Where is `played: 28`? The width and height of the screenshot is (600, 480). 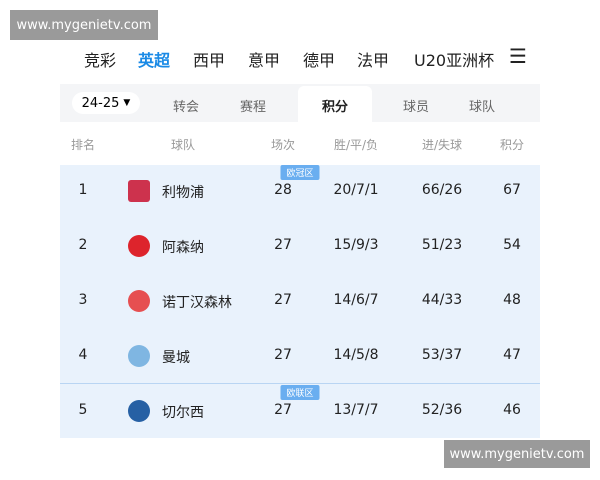 played: 28 is located at coordinates (283, 190).